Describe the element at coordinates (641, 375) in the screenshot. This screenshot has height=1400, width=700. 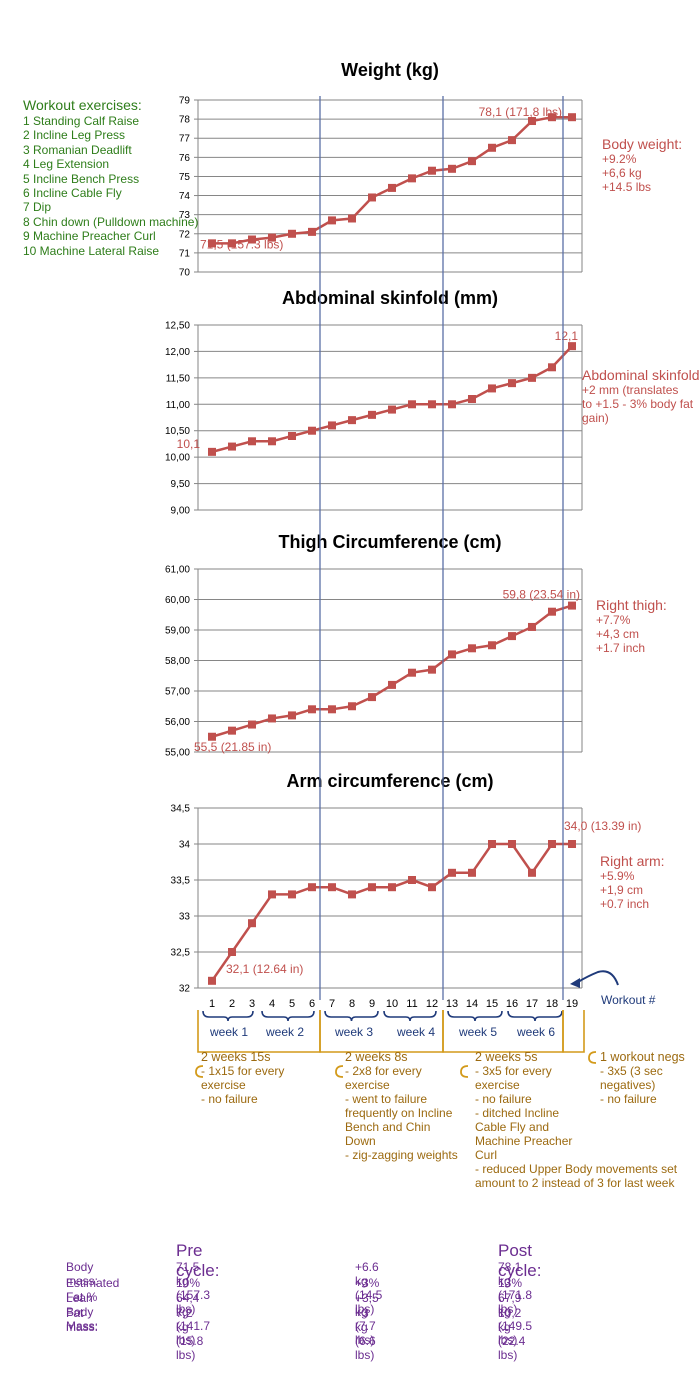
I see `skinfold-note-title: Abdominal skinfold:` at that location.